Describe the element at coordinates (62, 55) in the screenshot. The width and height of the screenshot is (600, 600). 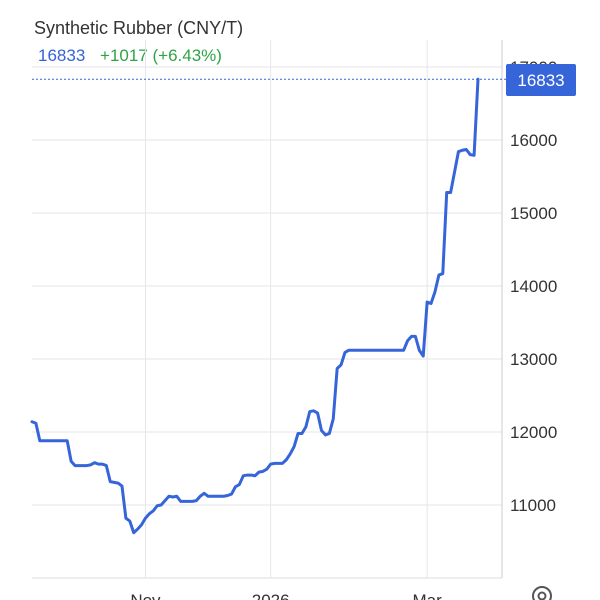
I see `last-price: 16833` at that location.